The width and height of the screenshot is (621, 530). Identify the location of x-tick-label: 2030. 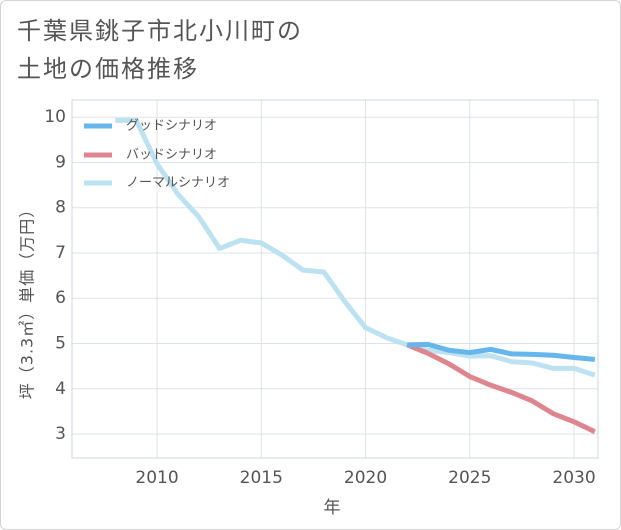
(573, 478).